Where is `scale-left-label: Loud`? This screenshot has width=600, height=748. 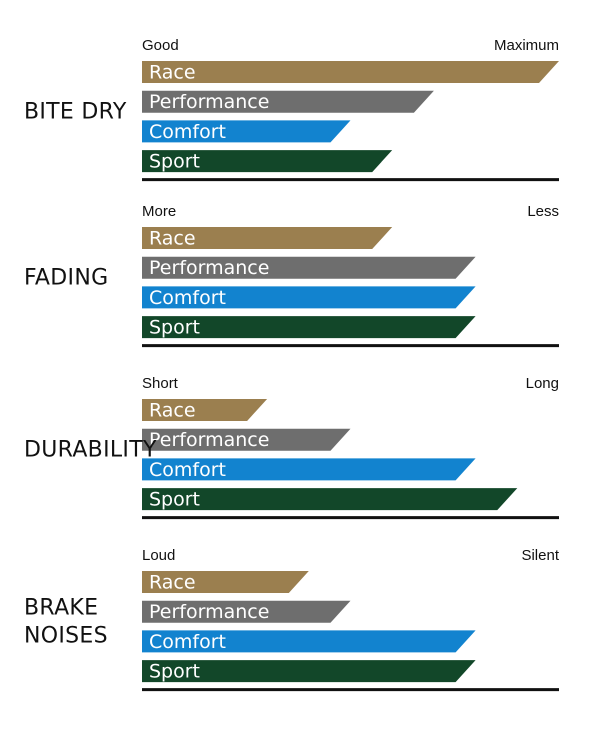 scale-left-label: Loud is located at coordinates (158, 555).